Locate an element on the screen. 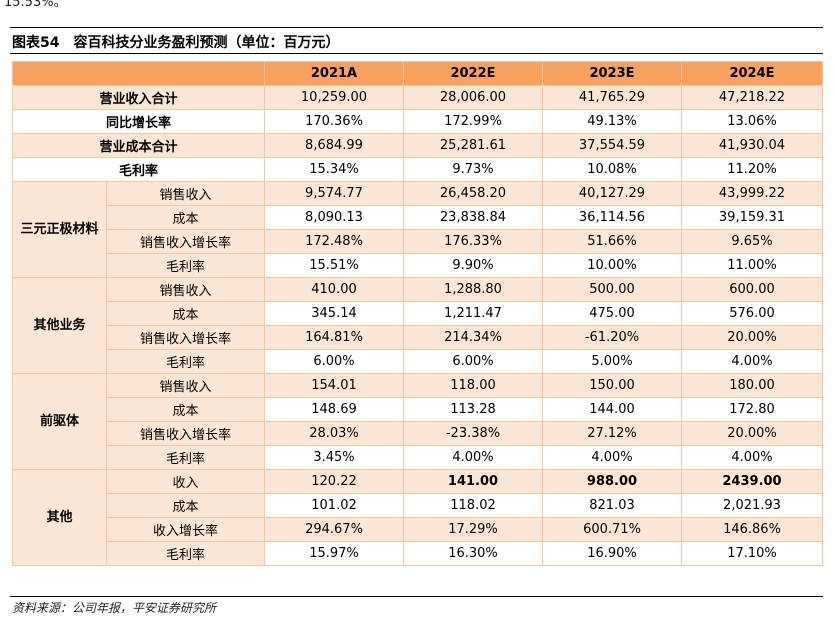  value-cell: 141.00 is located at coordinates (473, 481).